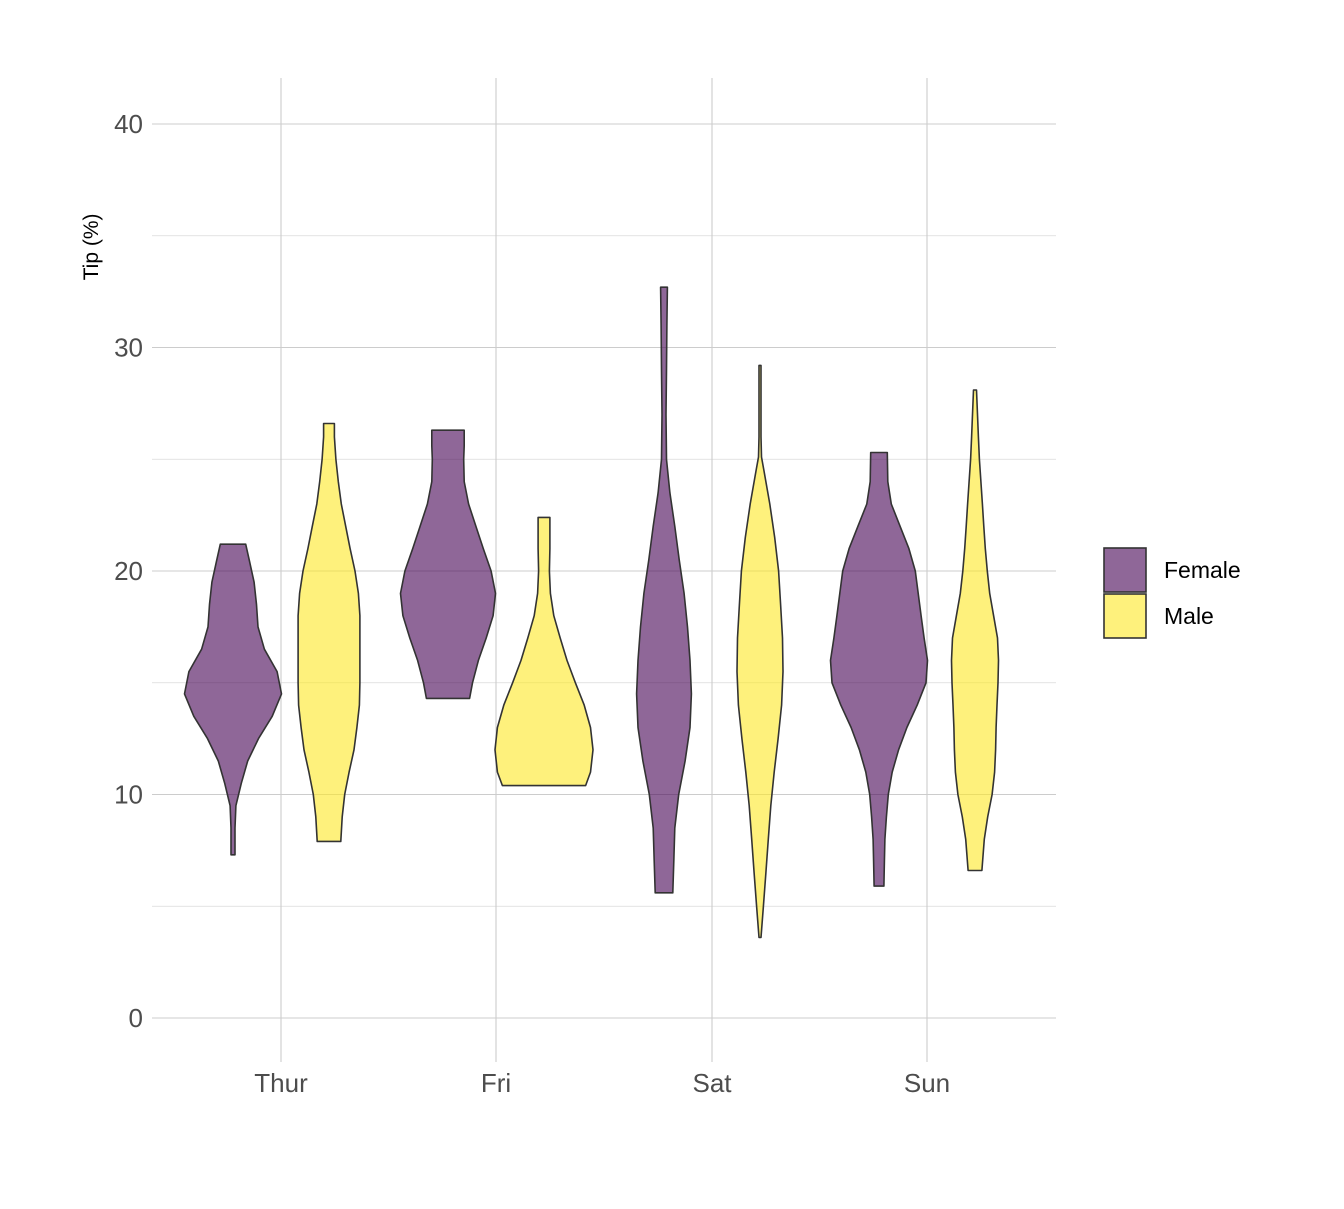 The image size is (1344, 1209). What do you see at coordinates (927, 1083) in the screenshot?
I see `x-tick-label: Sun` at bounding box center [927, 1083].